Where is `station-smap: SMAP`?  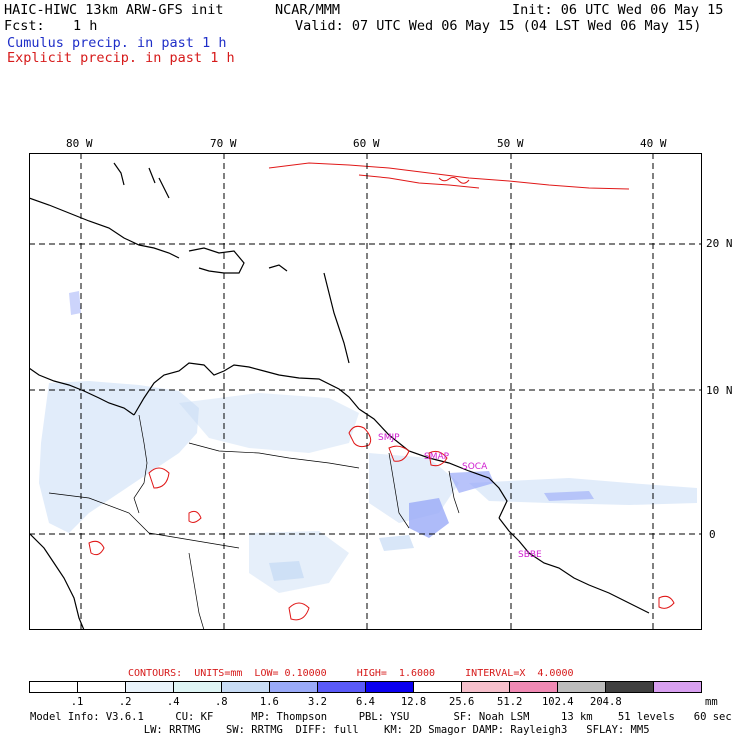 station-smap: SMAP is located at coordinates (437, 457).